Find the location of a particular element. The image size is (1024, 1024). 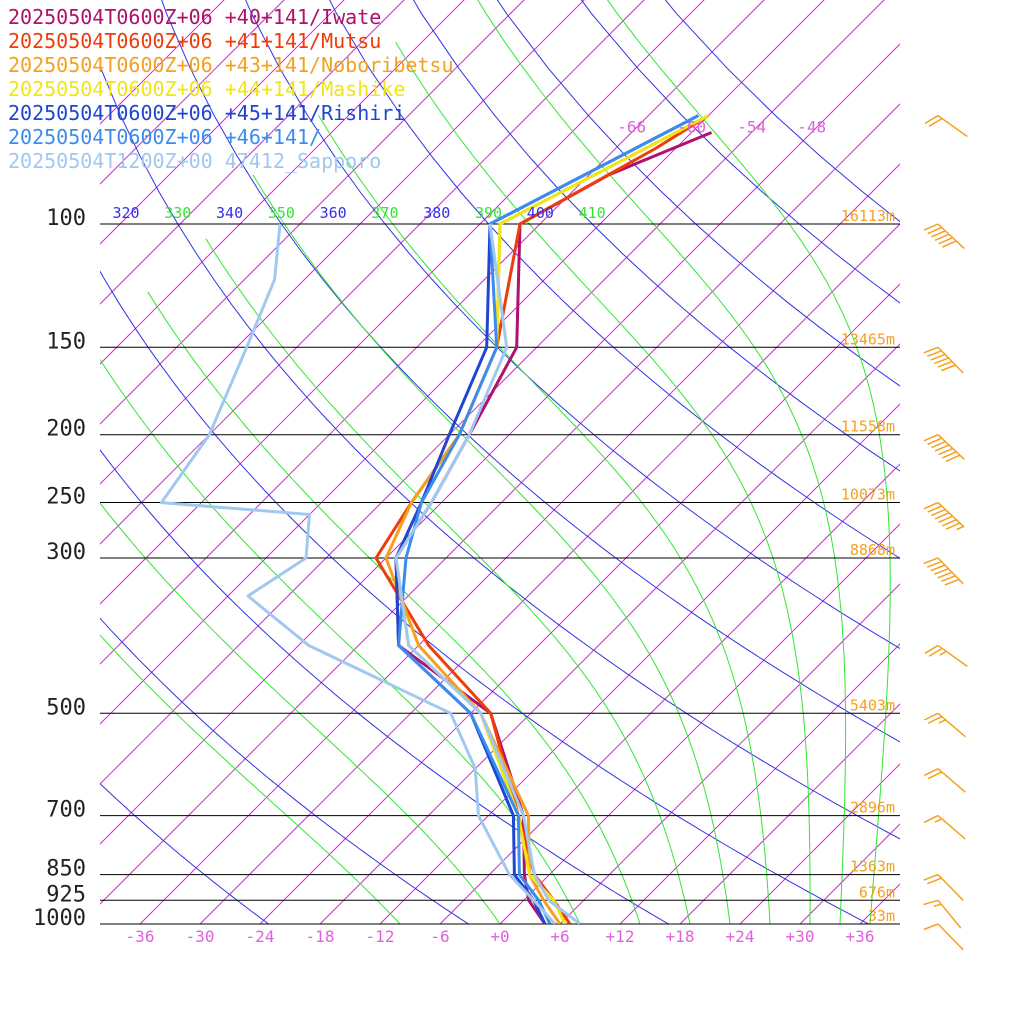

theta-label: 340 is located at coordinates (229, 213).